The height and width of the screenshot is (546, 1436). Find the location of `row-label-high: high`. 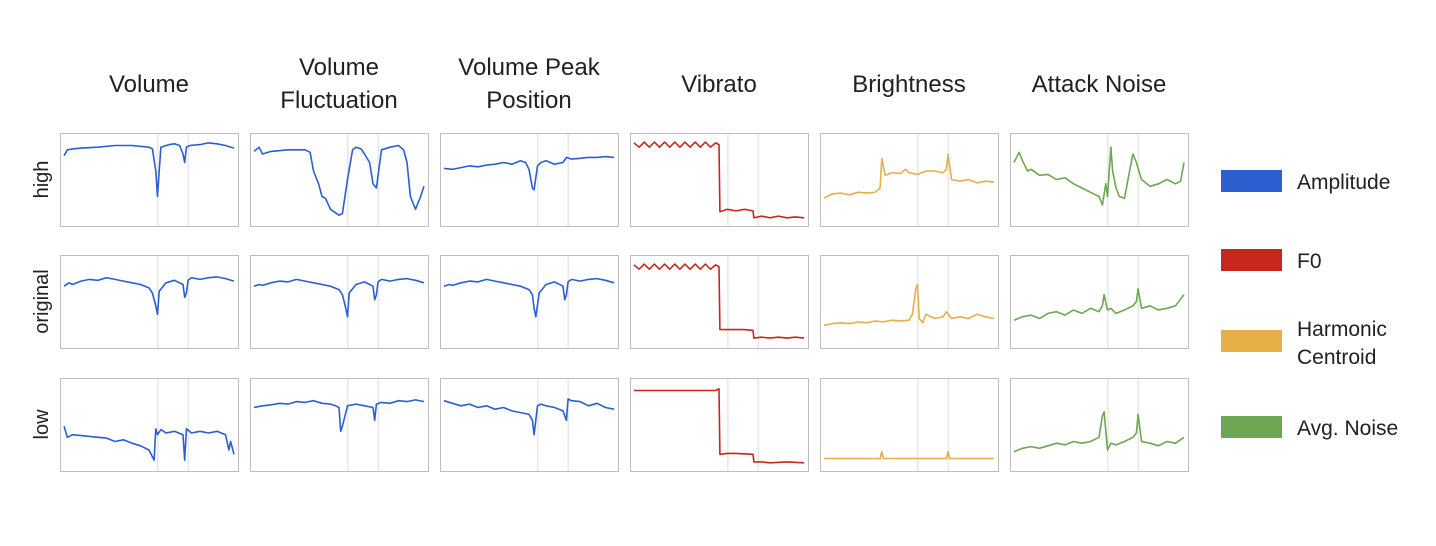

row-label-high: high is located at coordinates (42, 180).